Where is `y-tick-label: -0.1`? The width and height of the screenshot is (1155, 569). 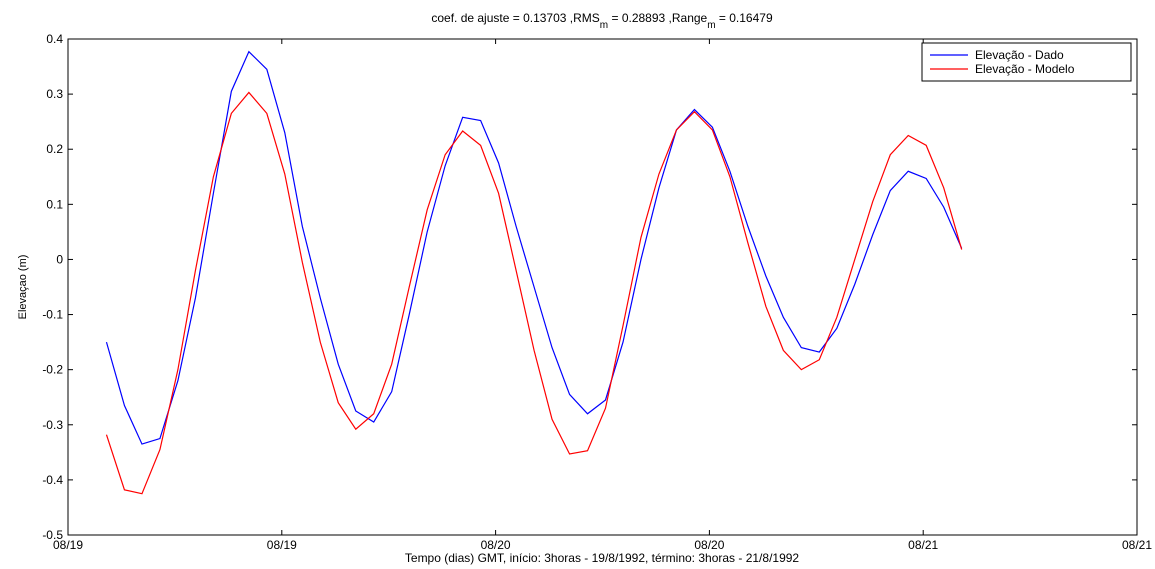 y-tick-label: -0.1 is located at coordinates (52, 315).